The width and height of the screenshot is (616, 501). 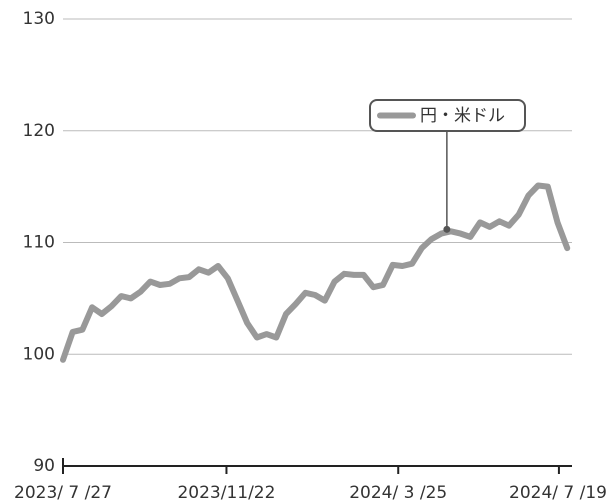 I want to click on y-tick-label: 90, so click(x=44, y=466).